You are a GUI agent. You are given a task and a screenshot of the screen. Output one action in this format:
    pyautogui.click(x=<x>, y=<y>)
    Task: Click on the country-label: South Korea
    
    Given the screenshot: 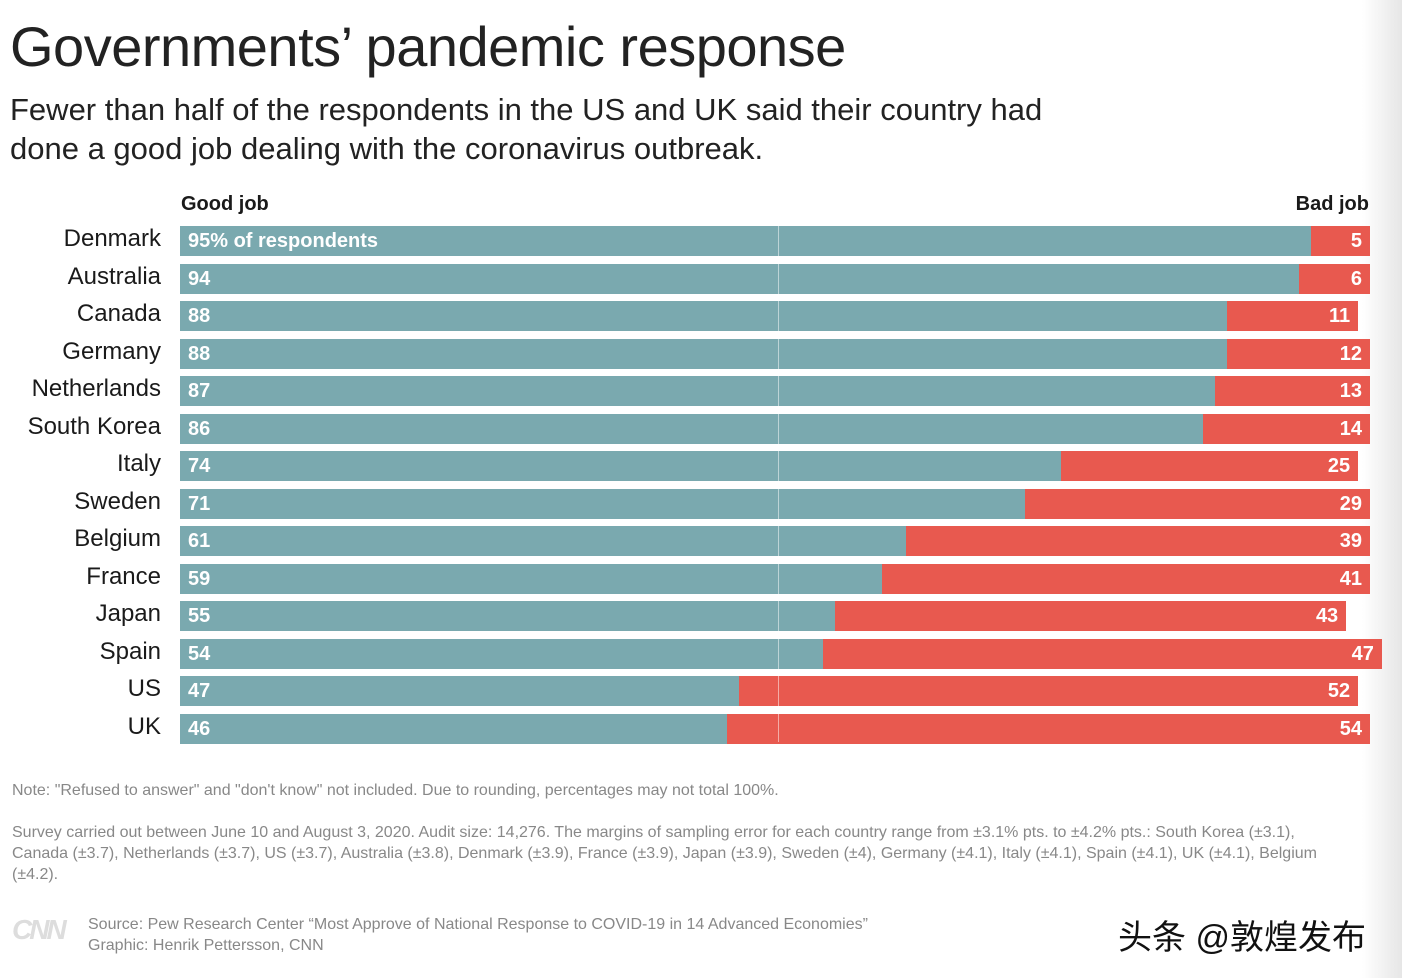 What is the action you would take?
    pyautogui.click(x=94, y=426)
    